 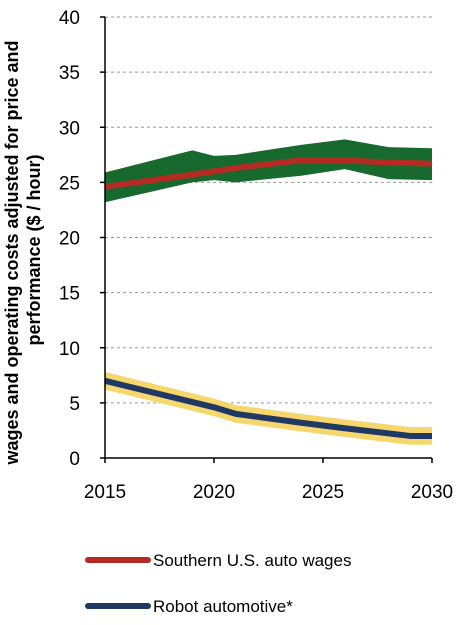 What do you see at coordinates (69, 349) in the screenshot?
I see `y-tick-label-10: 10` at bounding box center [69, 349].